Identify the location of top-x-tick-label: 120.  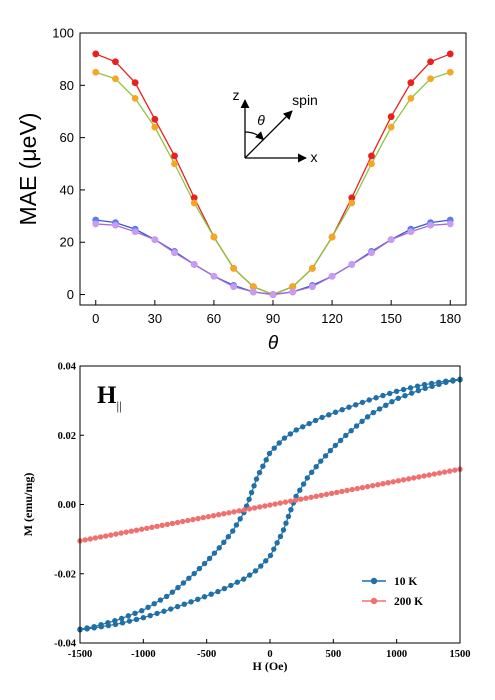
(332, 318).